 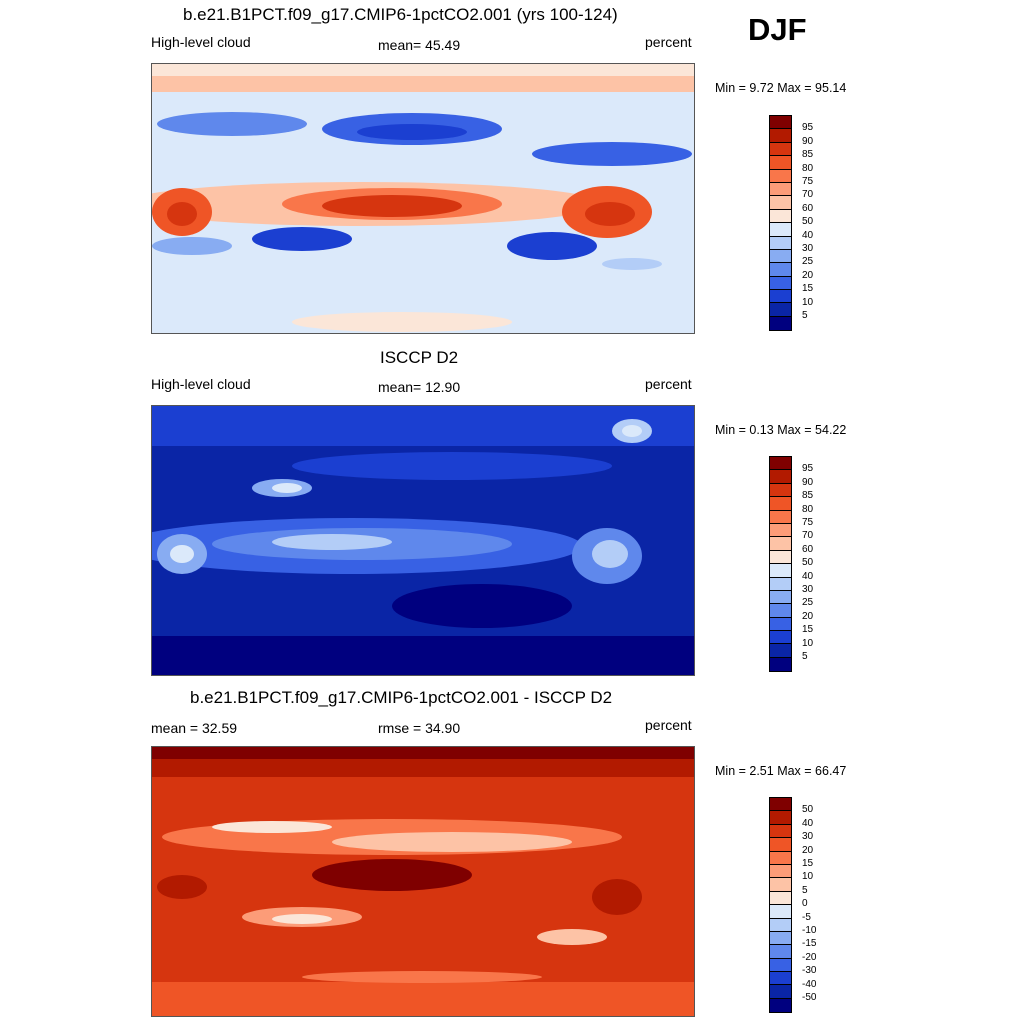 What do you see at coordinates (201, 384) in the screenshot?
I see `panel2-variable-label: High-level cloud` at bounding box center [201, 384].